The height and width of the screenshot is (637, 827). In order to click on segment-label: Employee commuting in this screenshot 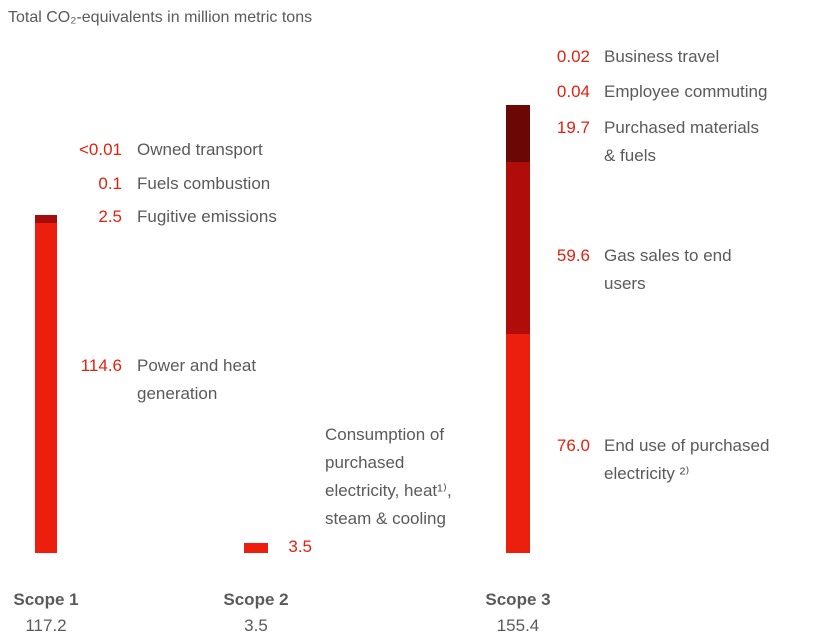, I will do `click(686, 91)`.